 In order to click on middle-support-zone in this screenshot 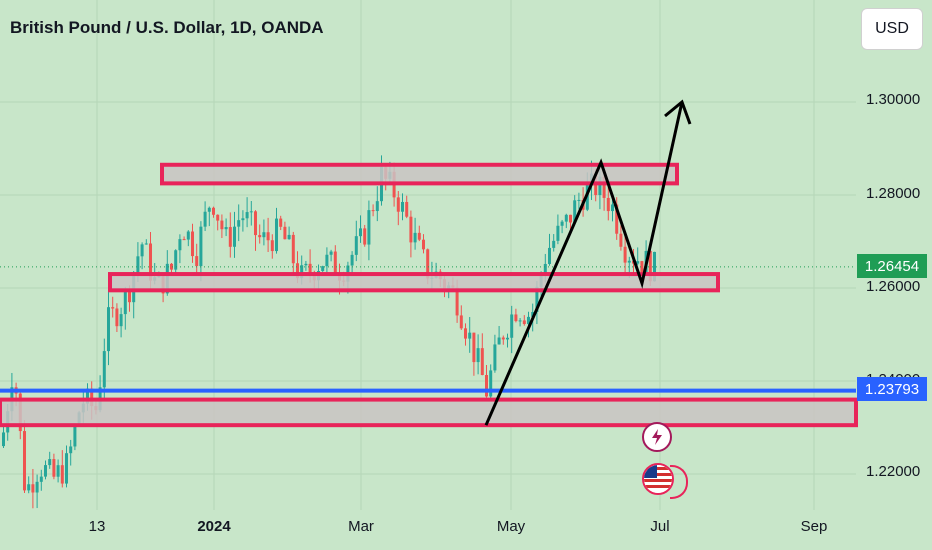, I will do `click(414, 282)`.